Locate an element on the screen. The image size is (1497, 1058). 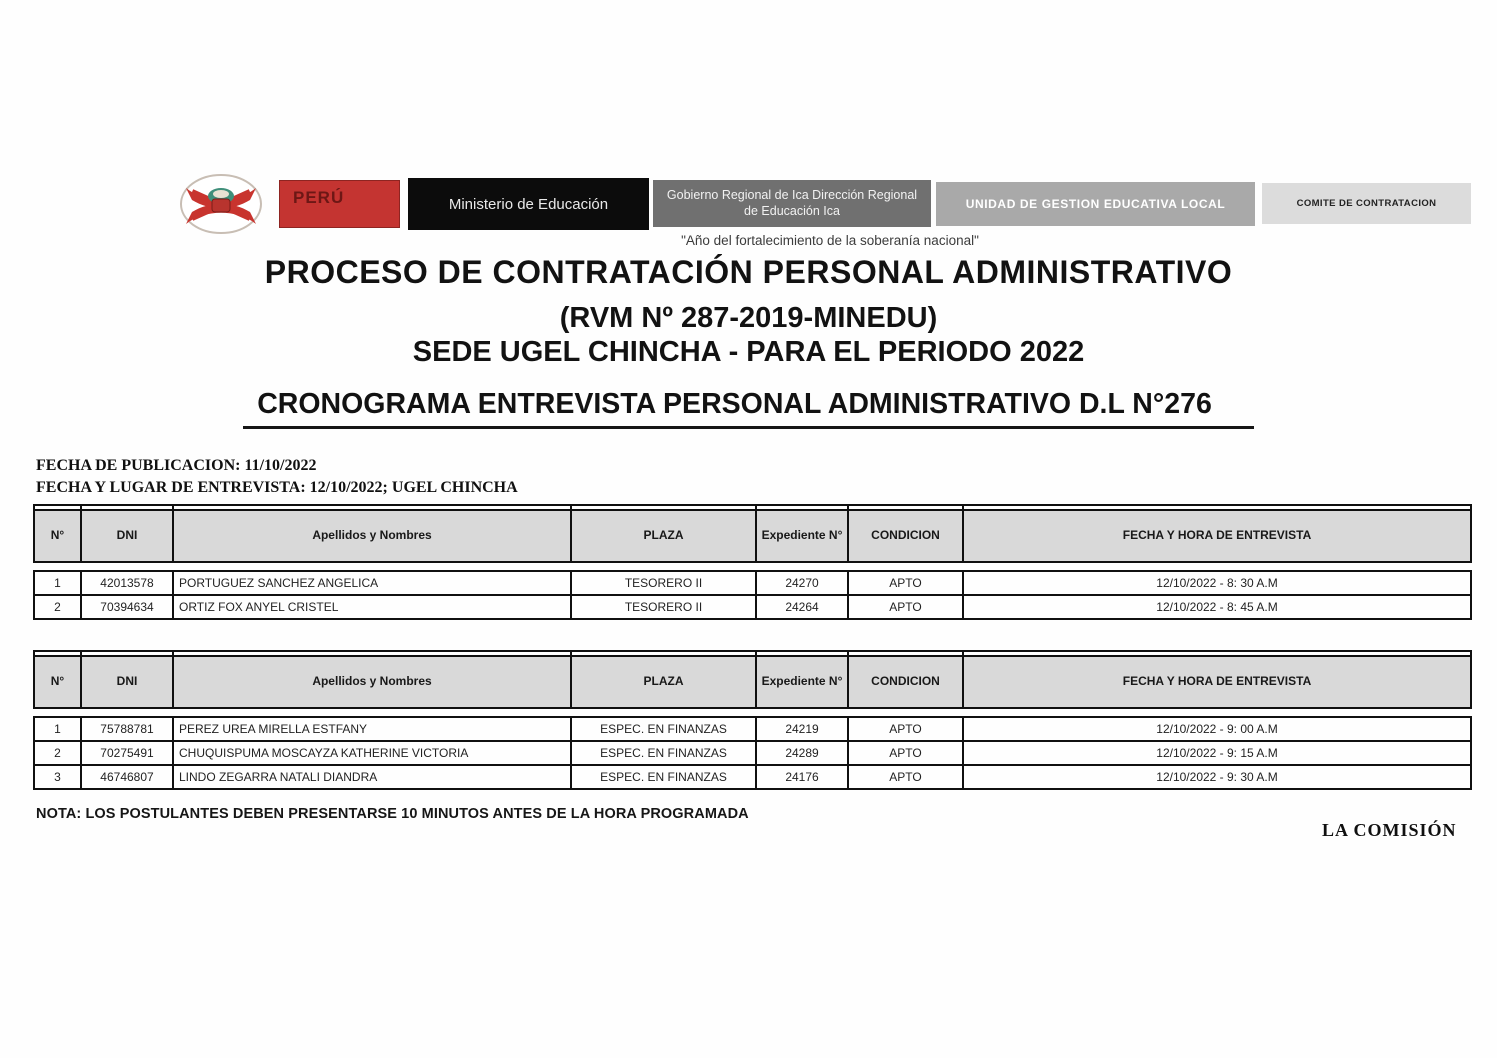
table-cell: PEREZ UREA MIRELLA ESTFANY is located at coordinates (372, 729).